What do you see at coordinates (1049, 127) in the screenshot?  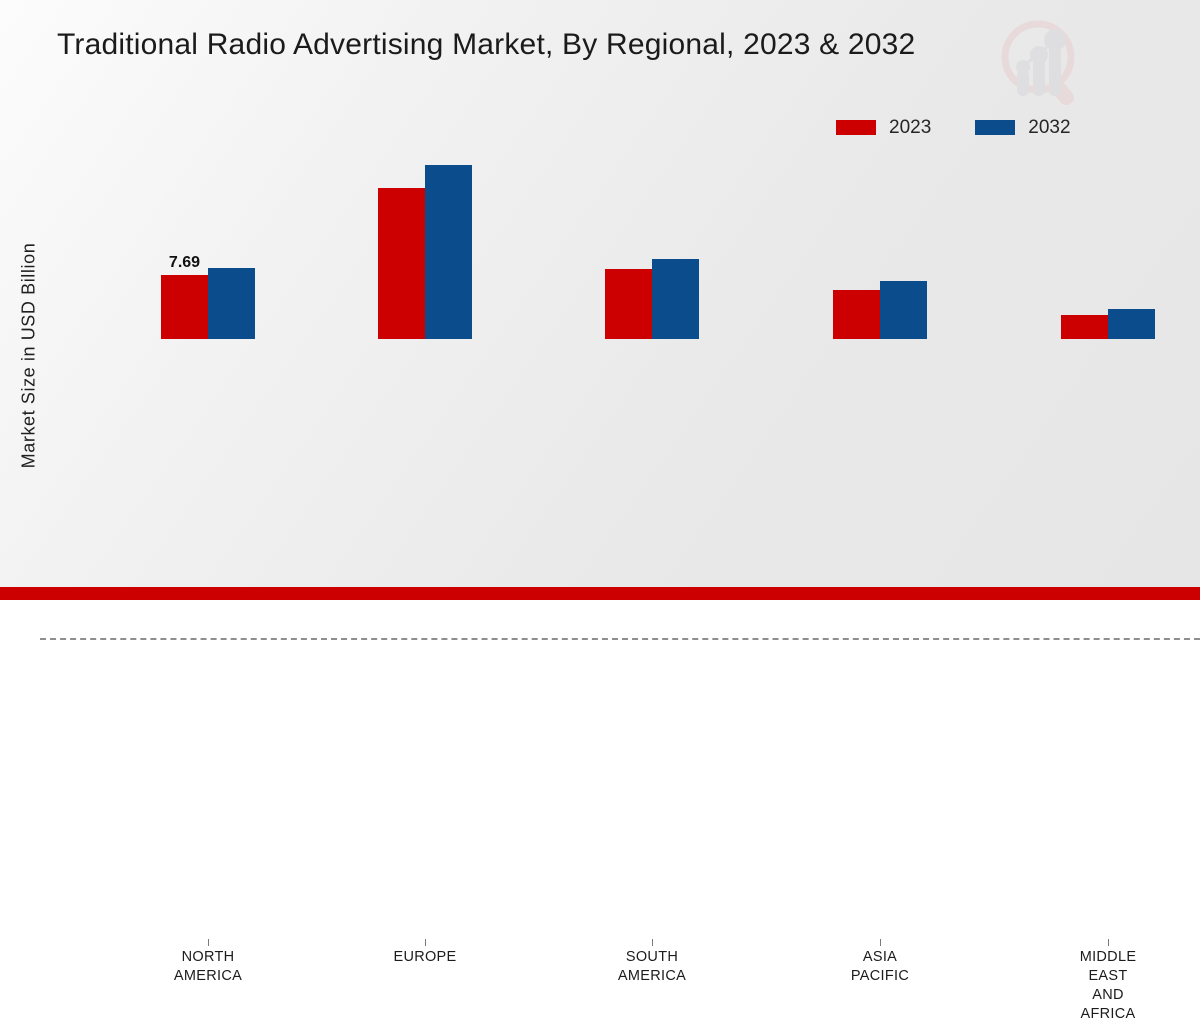 I see `legend-label-2032: 2032` at bounding box center [1049, 127].